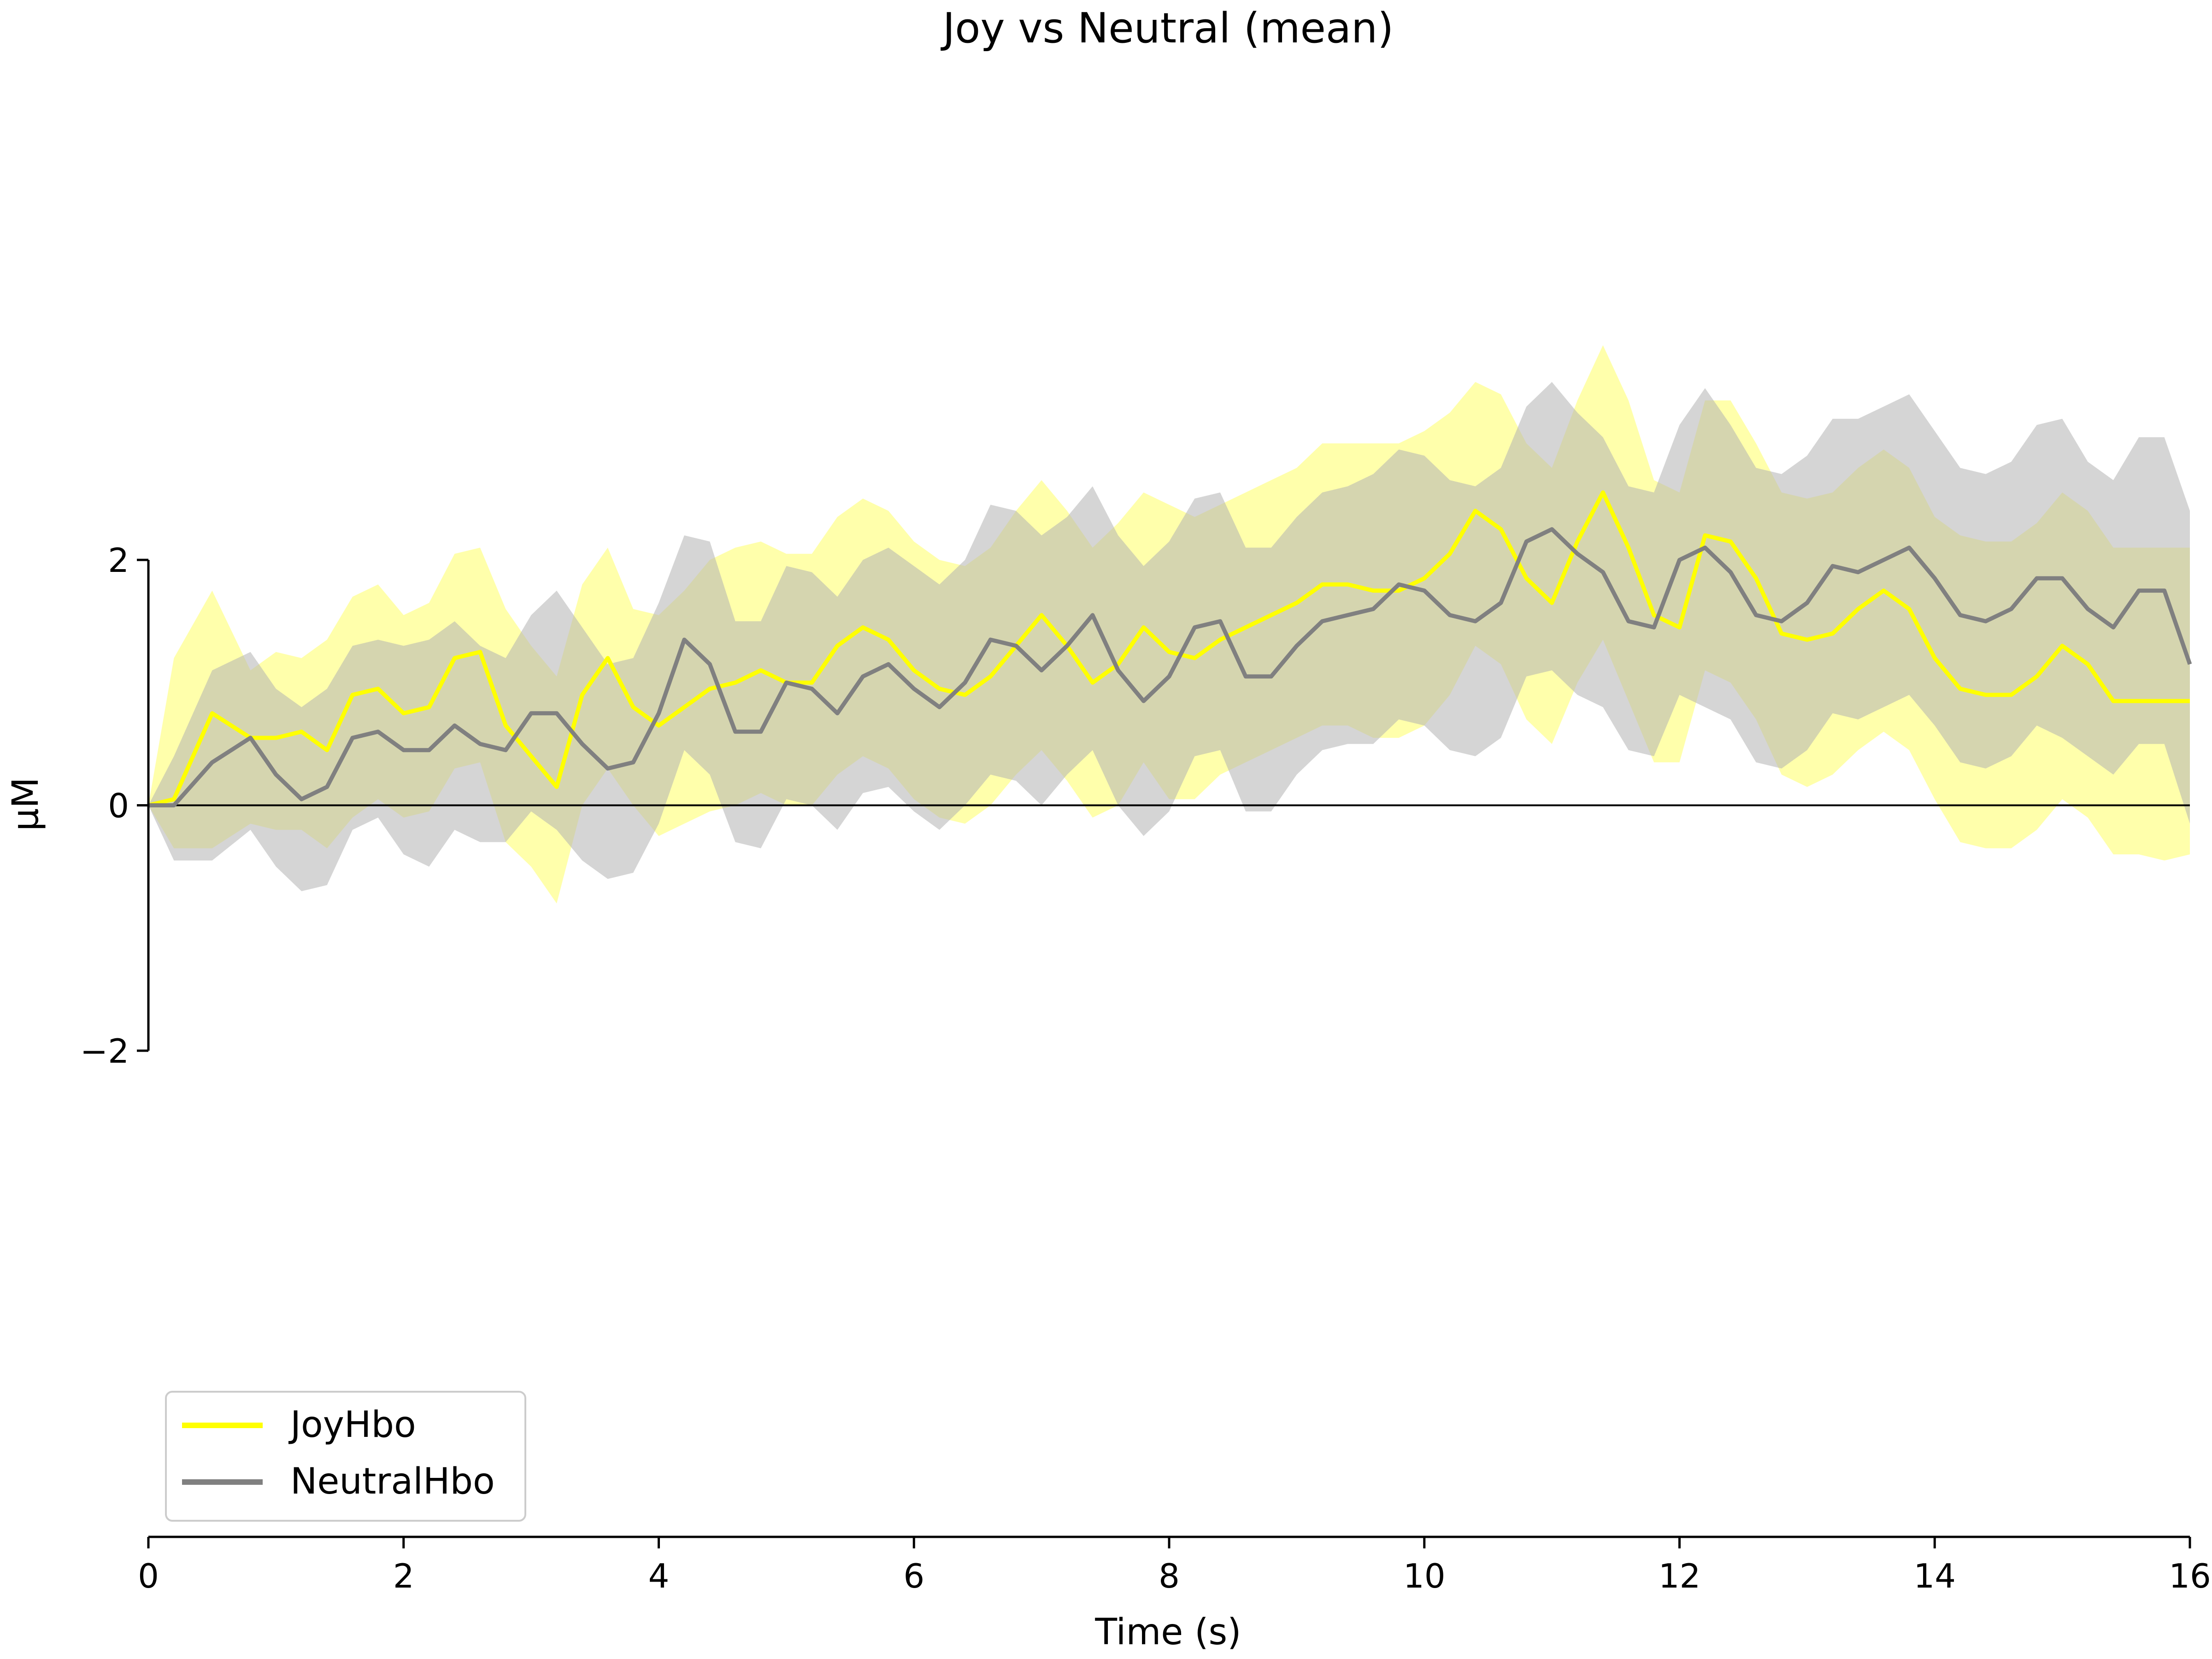  Describe the element at coordinates (104, 1051) in the screenshot. I see `y-tick-label: −2` at that location.